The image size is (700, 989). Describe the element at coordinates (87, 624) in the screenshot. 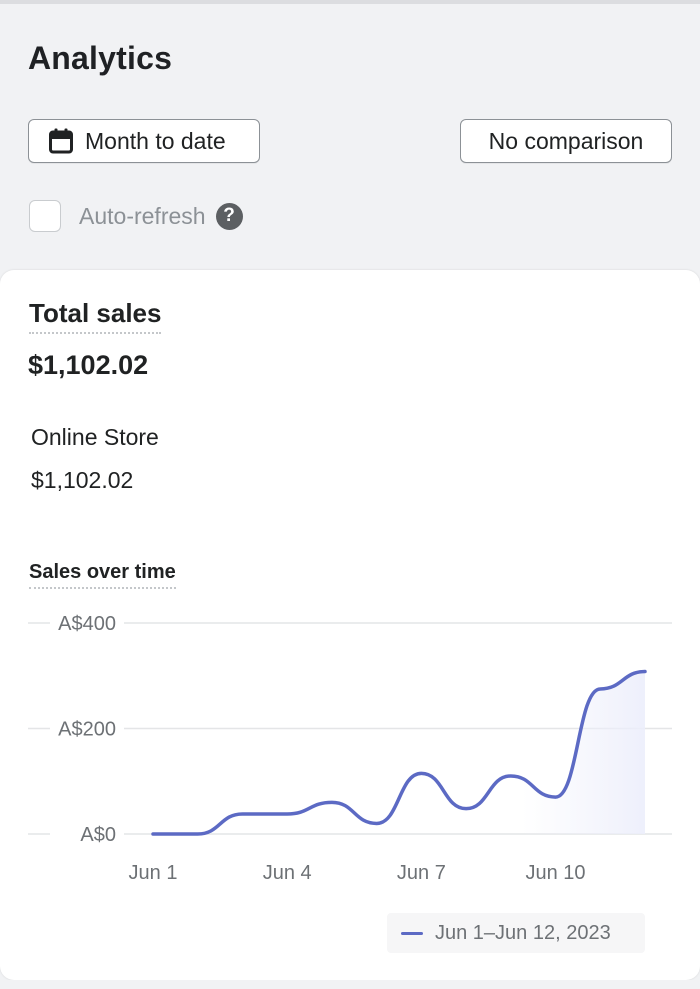

I see `y-tick-label: A$400` at that location.